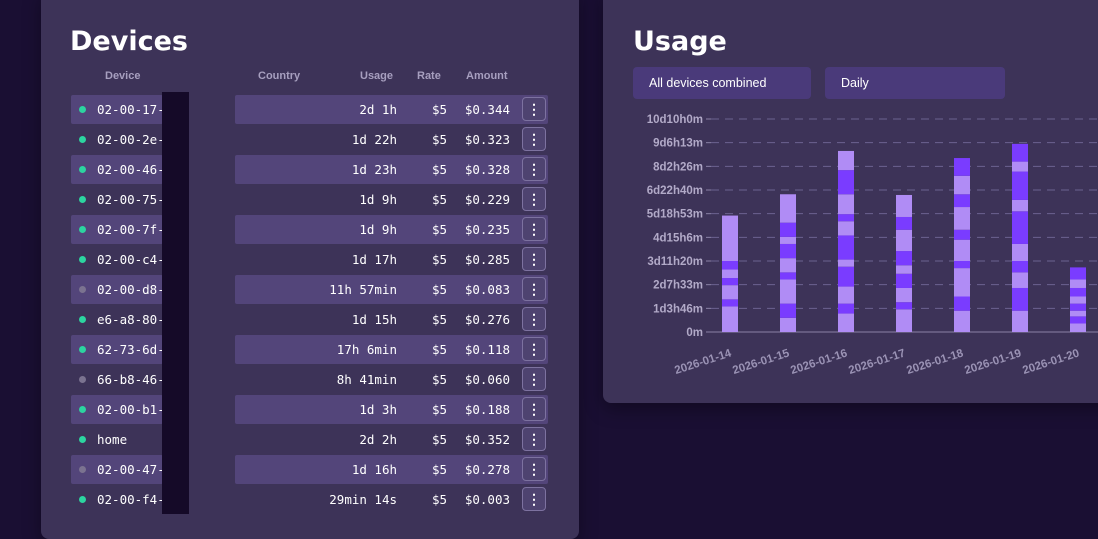 The image size is (1098, 539). What do you see at coordinates (761, 362) in the screenshot?
I see `x-tick-label: 2026-01-15` at bounding box center [761, 362].